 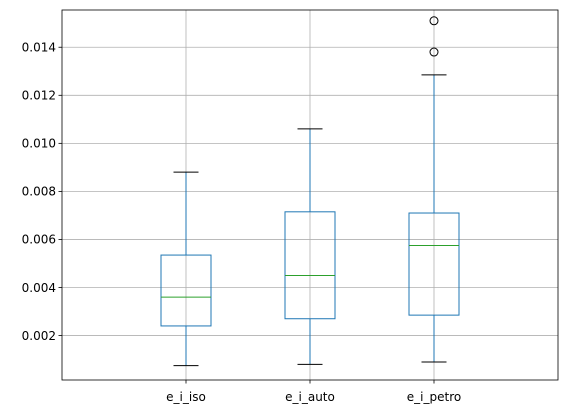 I want to click on box-e_i_iso, so click(x=186, y=269).